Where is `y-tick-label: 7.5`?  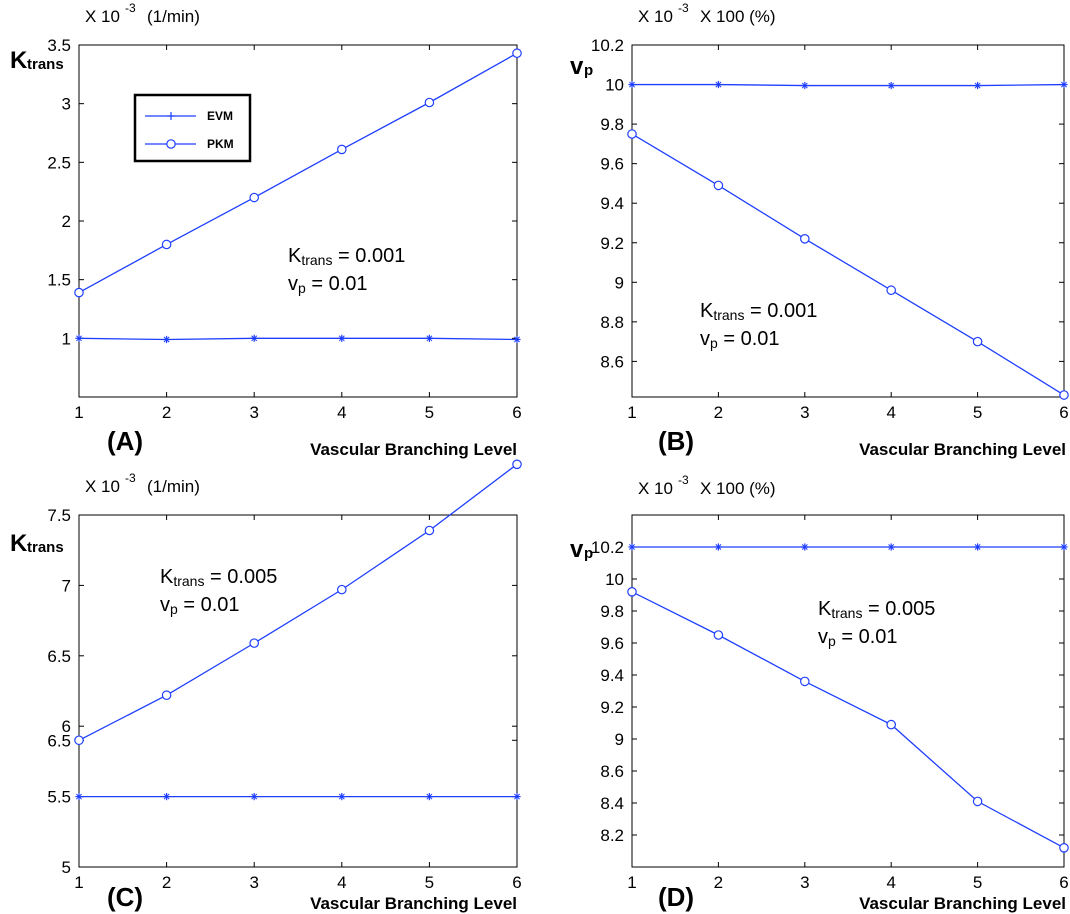
y-tick-label: 7.5 is located at coordinates (59, 515).